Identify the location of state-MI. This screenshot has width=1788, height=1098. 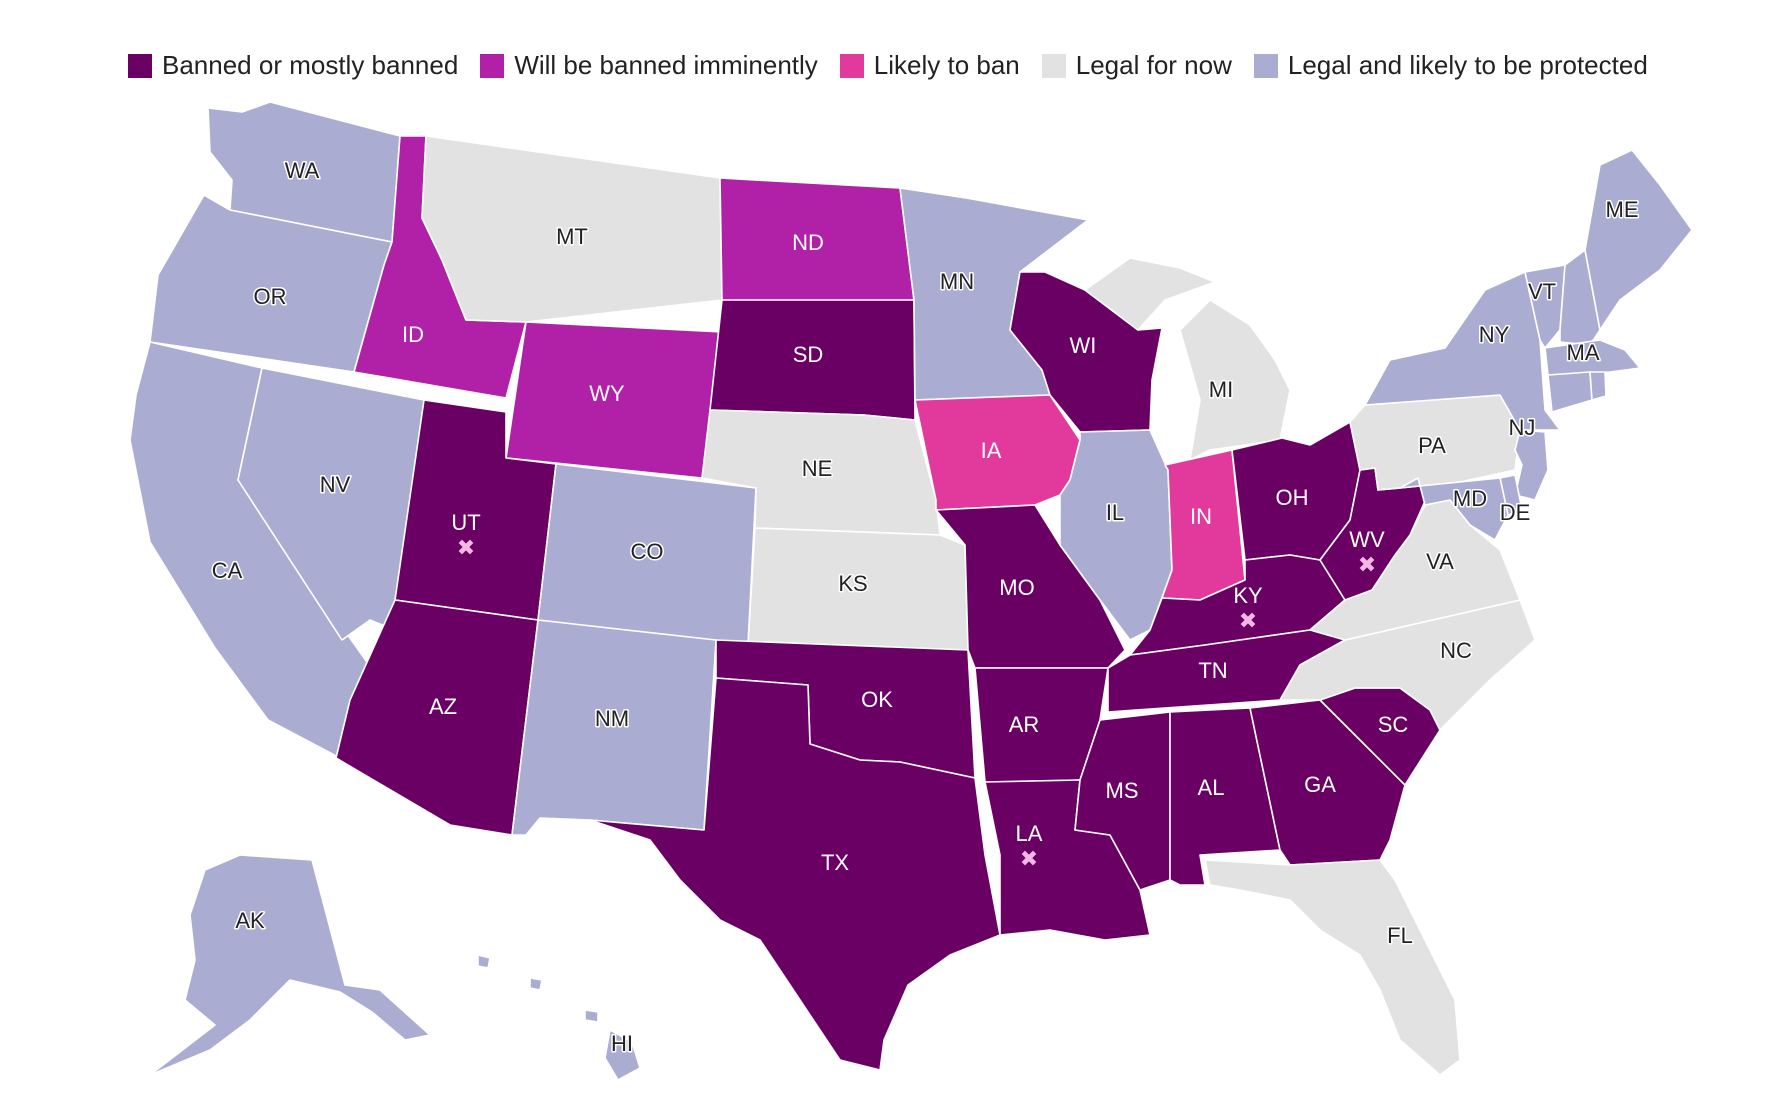
(1187, 359).